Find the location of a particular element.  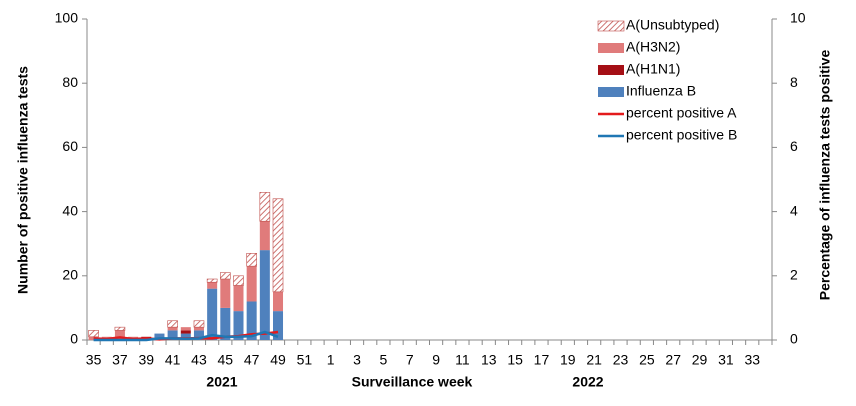

year-label: 2022 is located at coordinates (587, 382).